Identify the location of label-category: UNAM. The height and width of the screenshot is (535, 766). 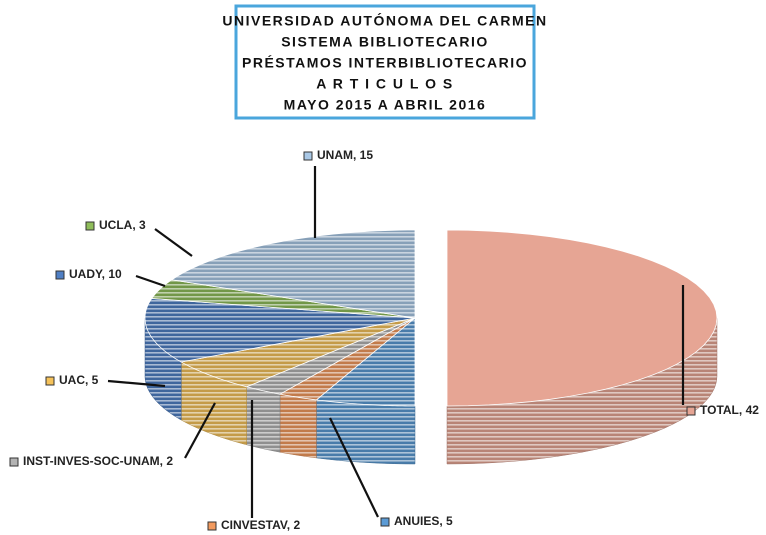
(335, 155).